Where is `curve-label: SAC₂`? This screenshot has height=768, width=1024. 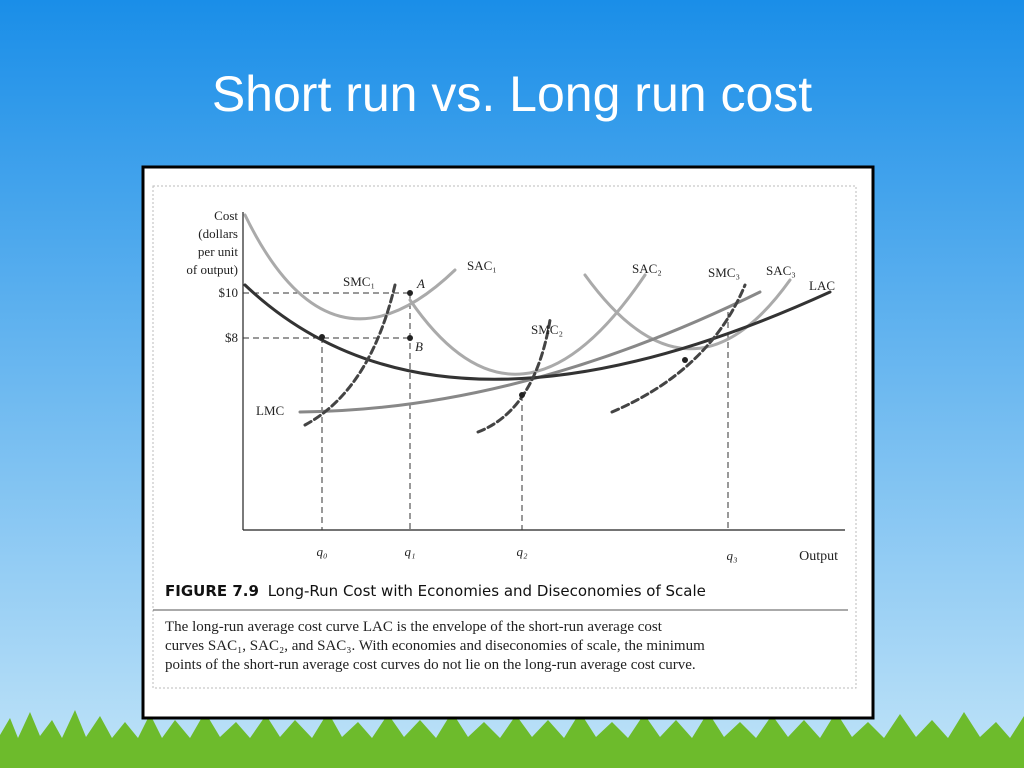
curve-label: SAC₂ is located at coordinates (647, 268).